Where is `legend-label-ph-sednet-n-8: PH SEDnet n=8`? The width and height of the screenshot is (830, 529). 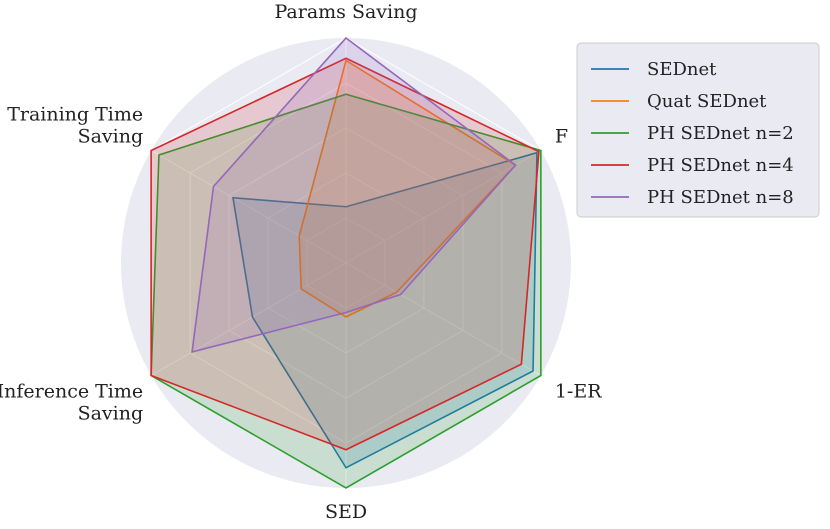
legend-label-ph-sednet-n-8: PH SEDnet n=8 is located at coordinates (720, 197).